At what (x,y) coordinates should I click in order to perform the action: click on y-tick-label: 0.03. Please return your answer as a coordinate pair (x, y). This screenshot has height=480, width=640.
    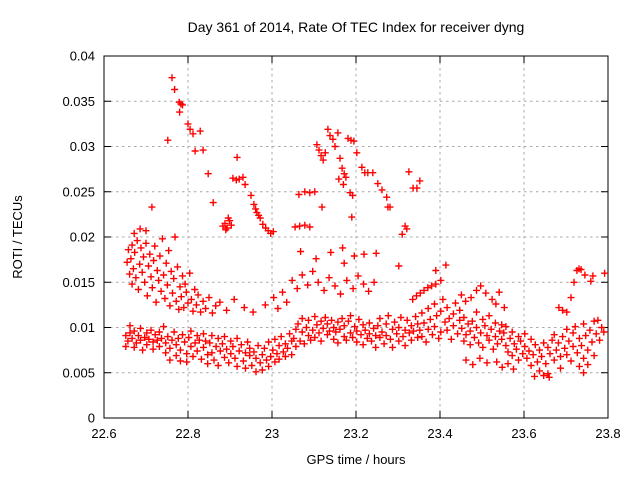
    Looking at the image, I should click on (82, 146).